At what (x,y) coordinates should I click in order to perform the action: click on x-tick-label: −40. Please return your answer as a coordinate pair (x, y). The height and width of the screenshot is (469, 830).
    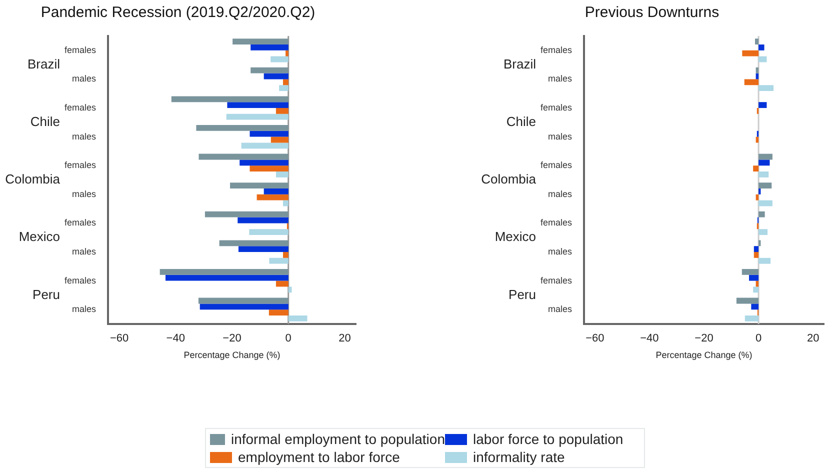
    Looking at the image, I should click on (649, 338).